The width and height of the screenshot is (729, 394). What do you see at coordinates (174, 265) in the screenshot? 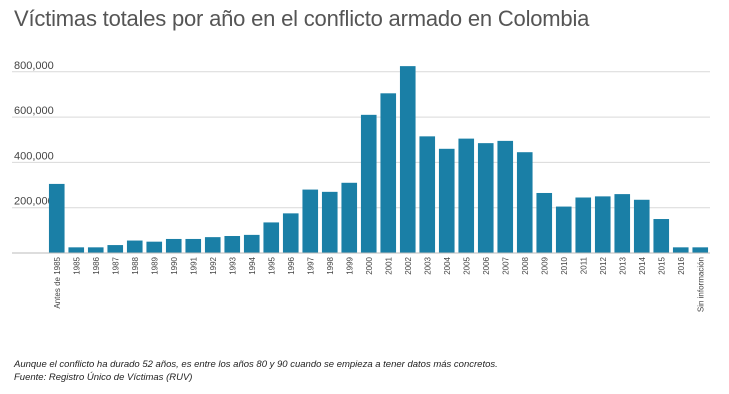
I see `x-tick-label: 1990` at bounding box center [174, 265].